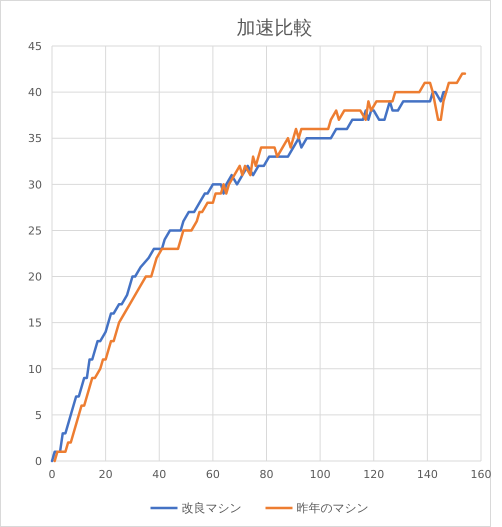 The image size is (502, 527). Describe the element at coordinates (35, 185) in the screenshot. I see `y-tick-label: 30` at that location.